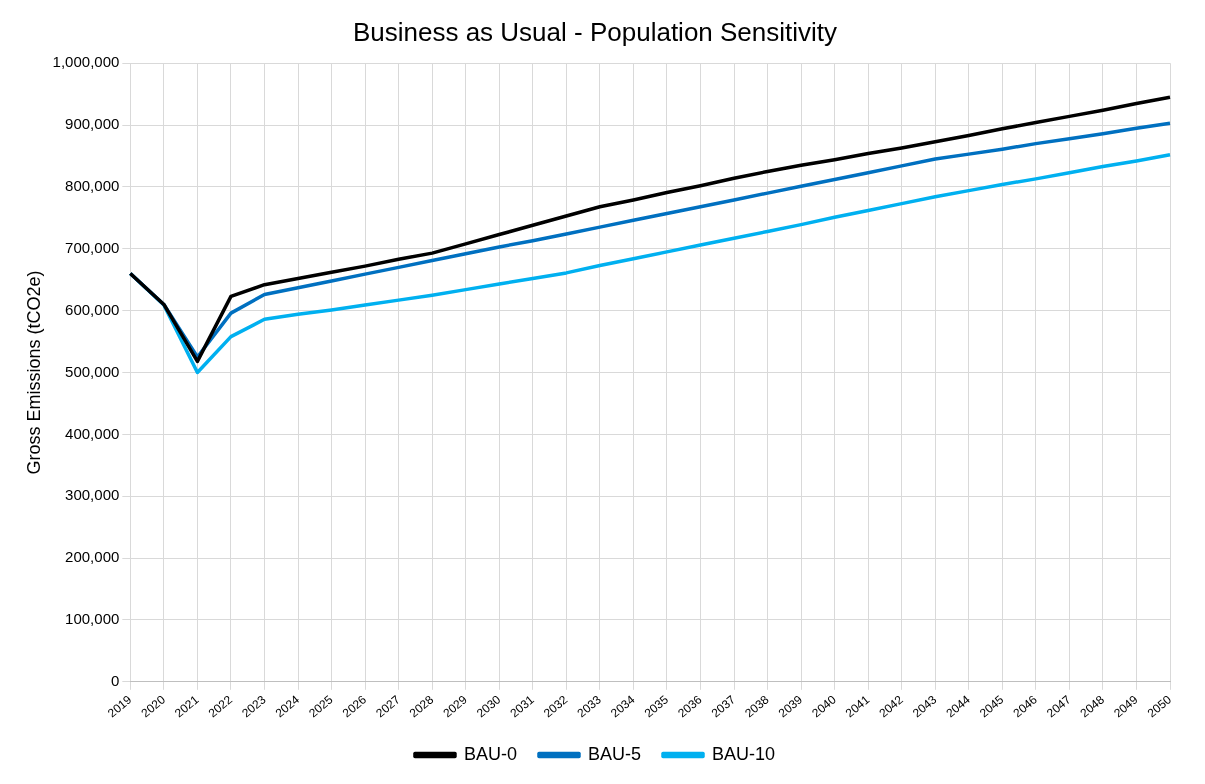 This screenshot has width=1205, height=784. What do you see at coordinates (115, 680) in the screenshot?
I see `y-tick-label: 0` at bounding box center [115, 680].